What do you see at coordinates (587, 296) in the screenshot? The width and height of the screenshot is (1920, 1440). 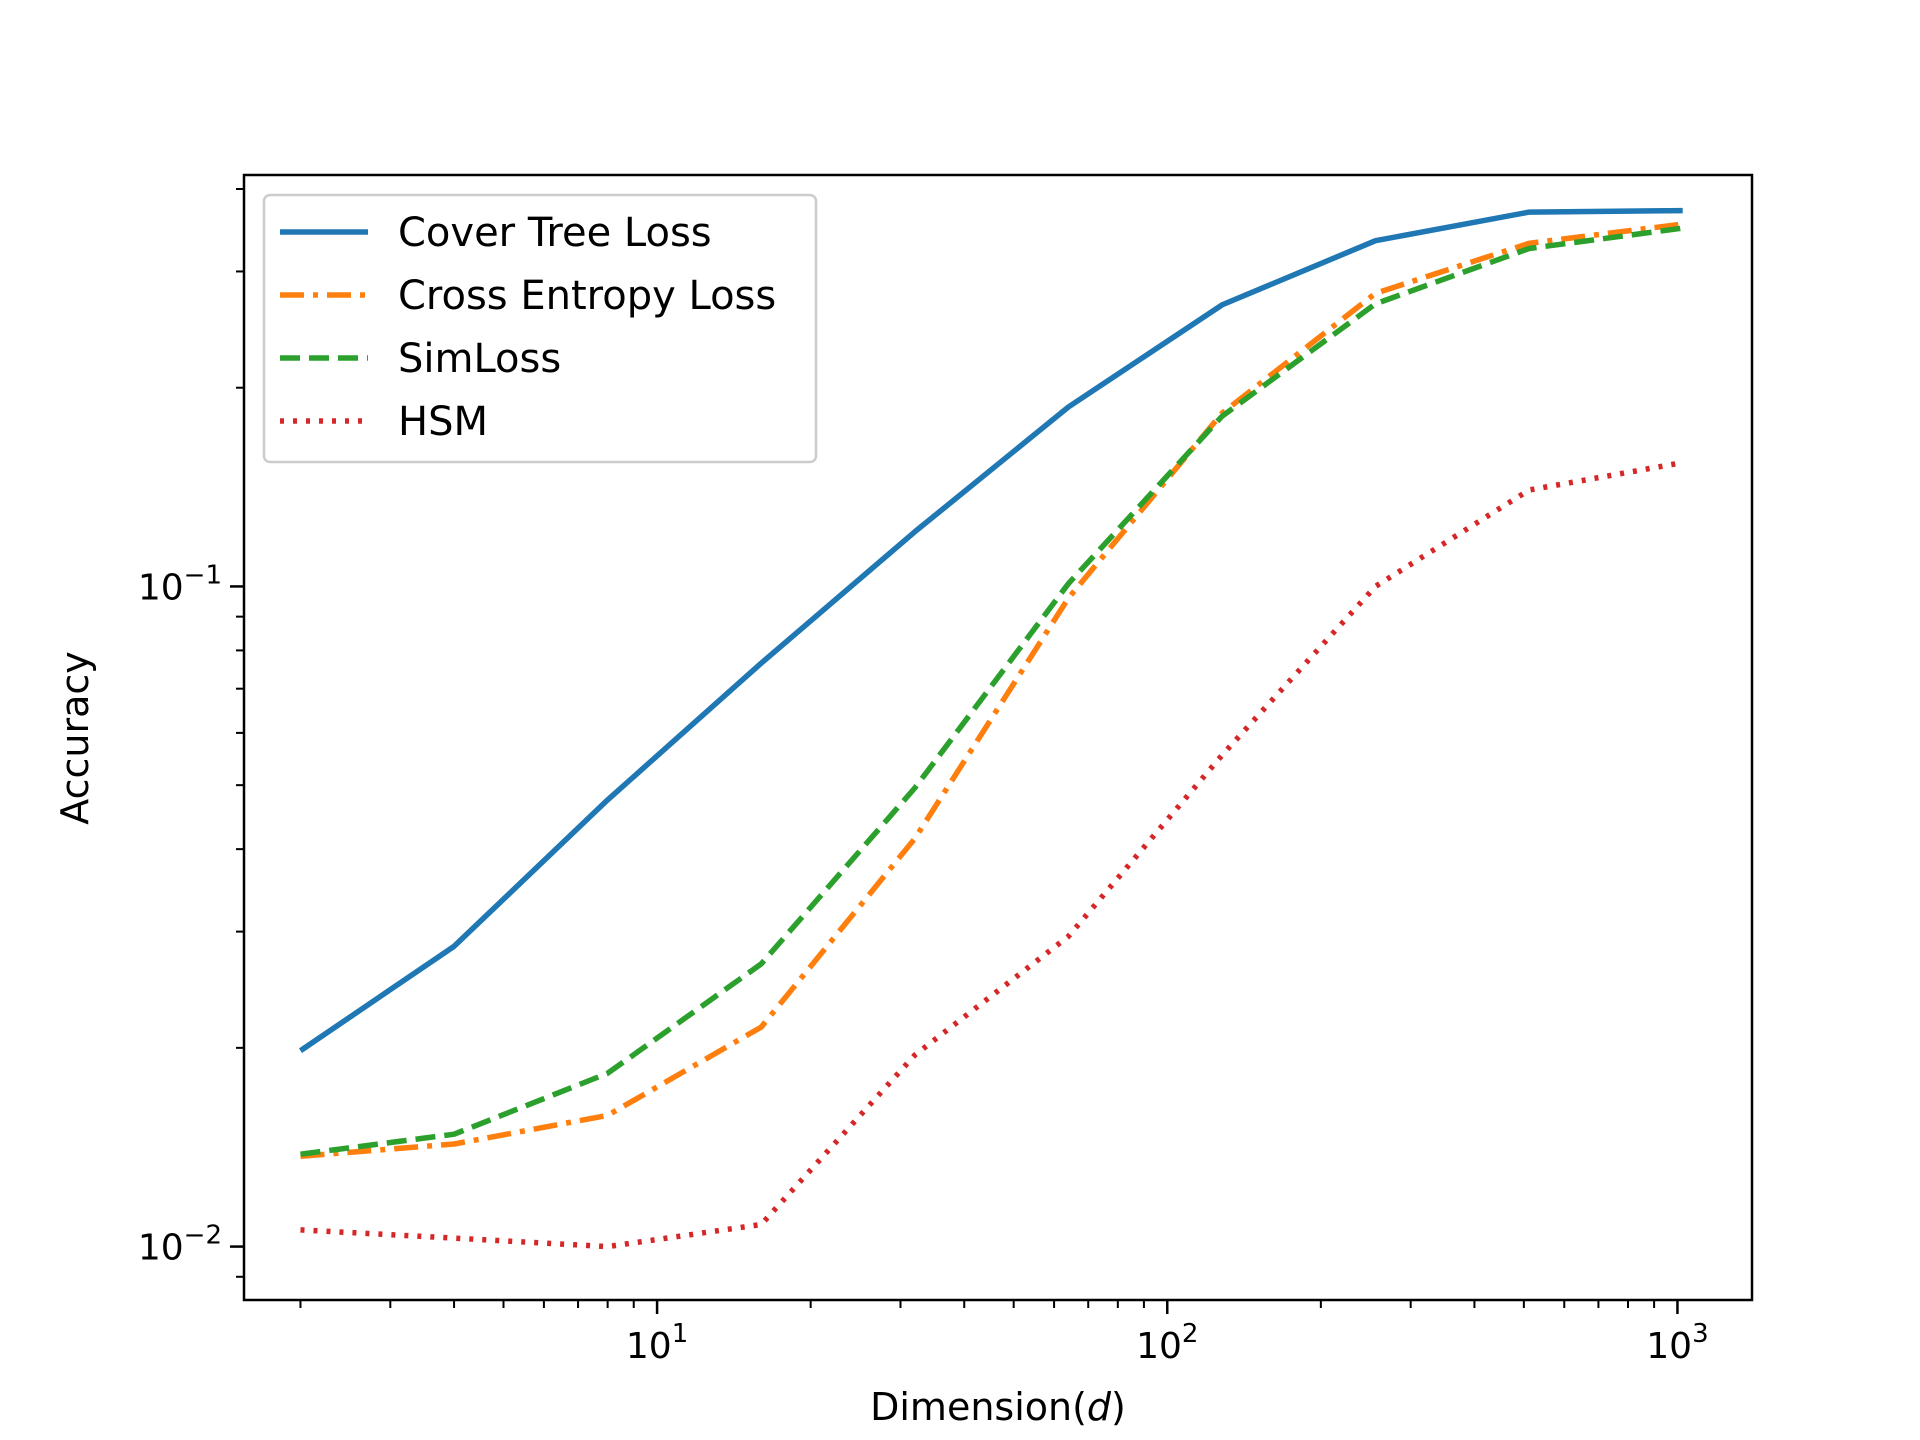 I see `legend-label-1: Cross Entropy Loss` at bounding box center [587, 296].